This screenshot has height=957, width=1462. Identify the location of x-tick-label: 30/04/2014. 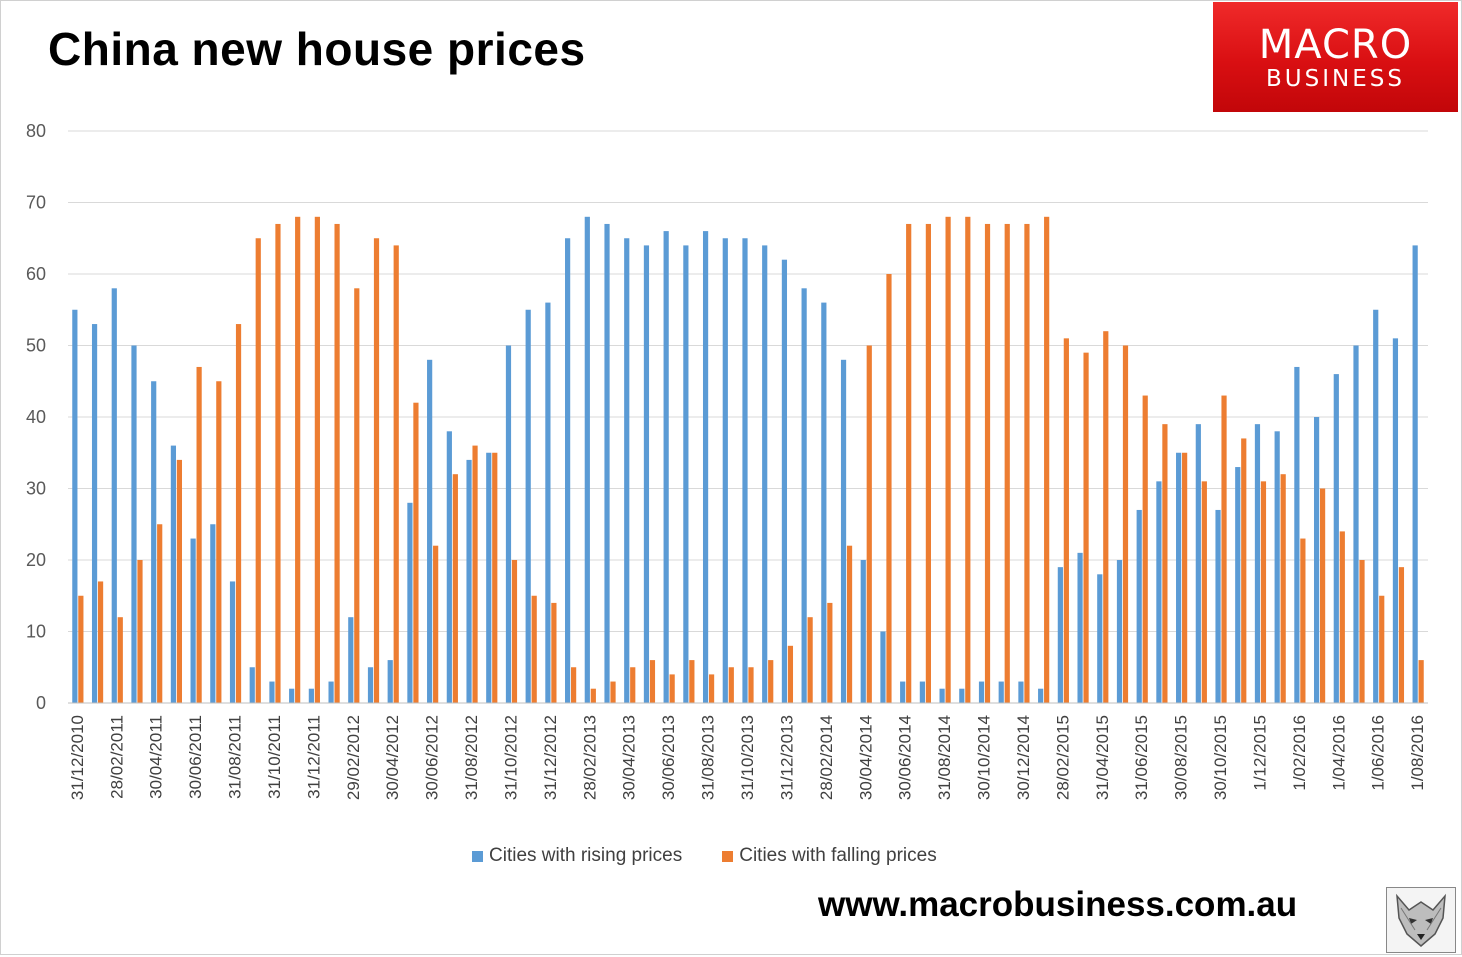
(865, 757).